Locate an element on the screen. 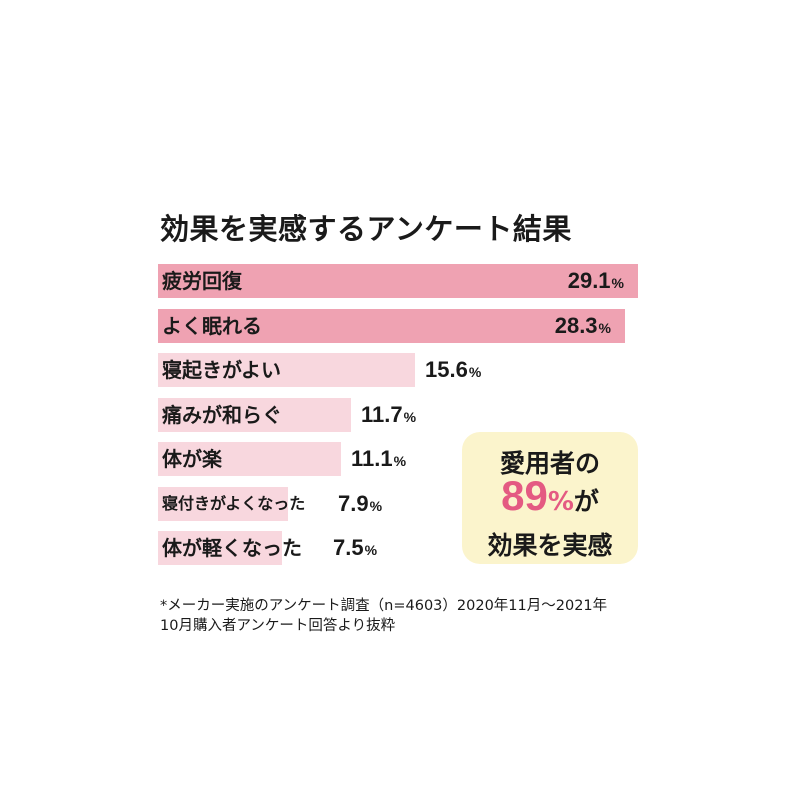  bar-category-label: 痛みが和らぐ is located at coordinates (222, 415).